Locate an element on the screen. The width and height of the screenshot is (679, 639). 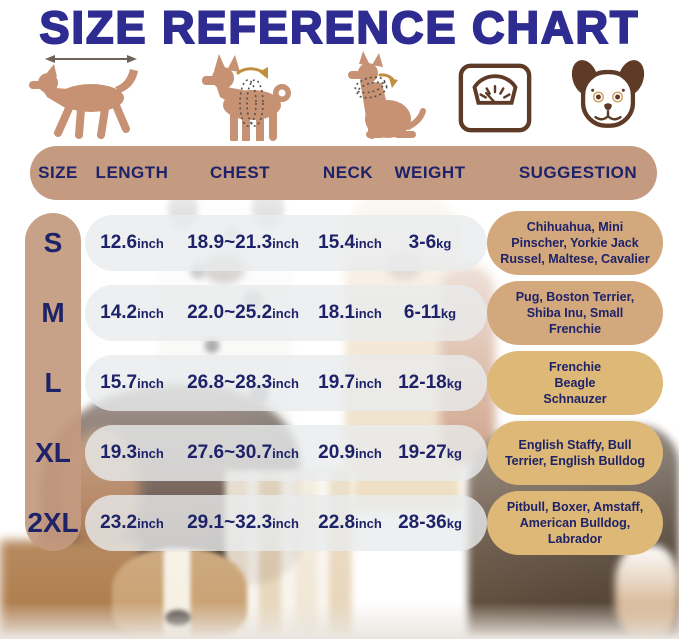
chest-cell: 29.1~32.3inch is located at coordinates (243, 522).